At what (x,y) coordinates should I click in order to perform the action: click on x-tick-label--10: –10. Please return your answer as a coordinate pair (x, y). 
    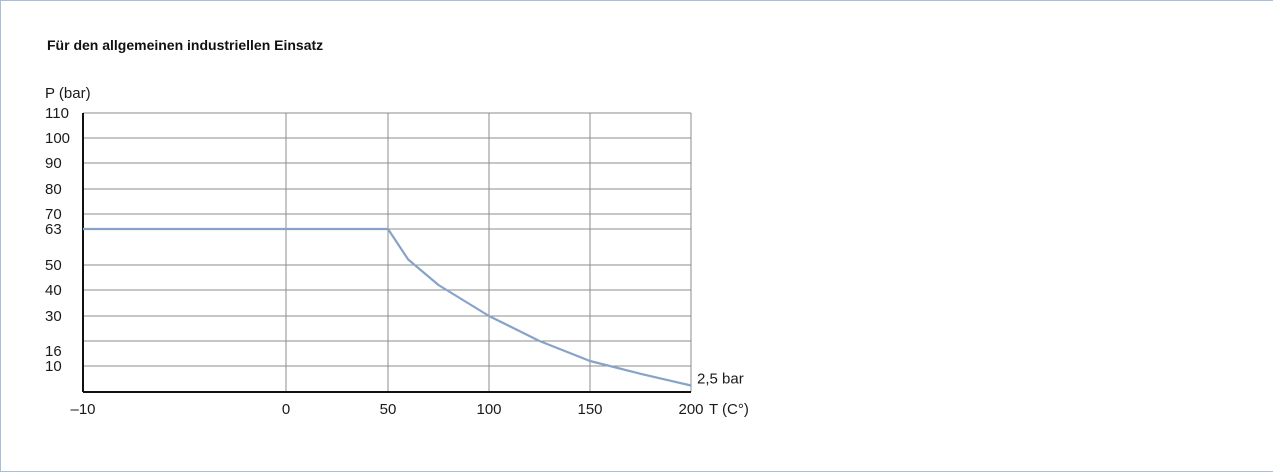
    Looking at the image, I should click on (82, 409).